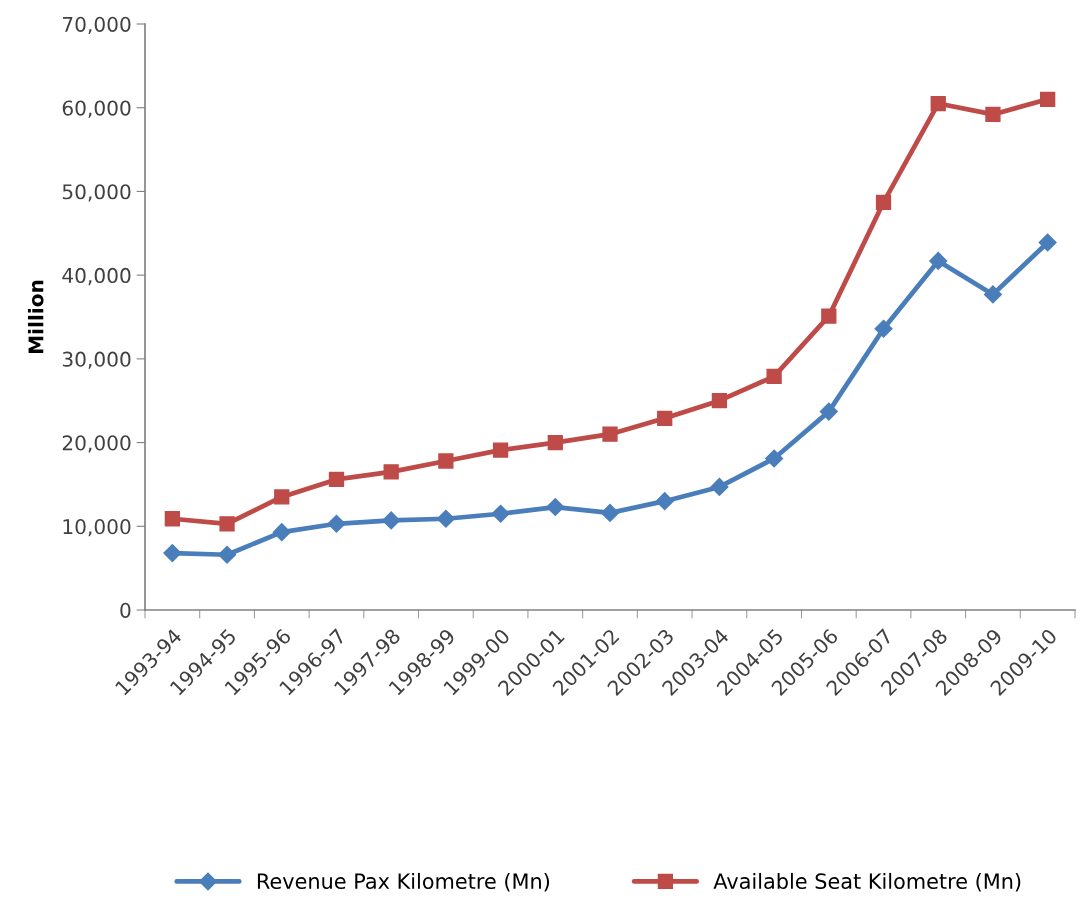 The image size is (1080, 898). I want to click on y-tick-label: 40,000, so click(96, 276).